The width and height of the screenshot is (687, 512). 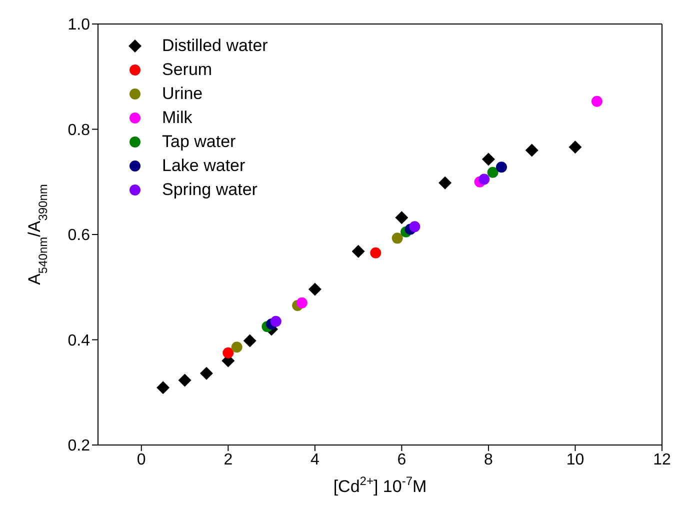 What do you see at coordinates (315, 459) in the screenshot?
I see `x-tick-label: 4` at bounding box center [315, 459].